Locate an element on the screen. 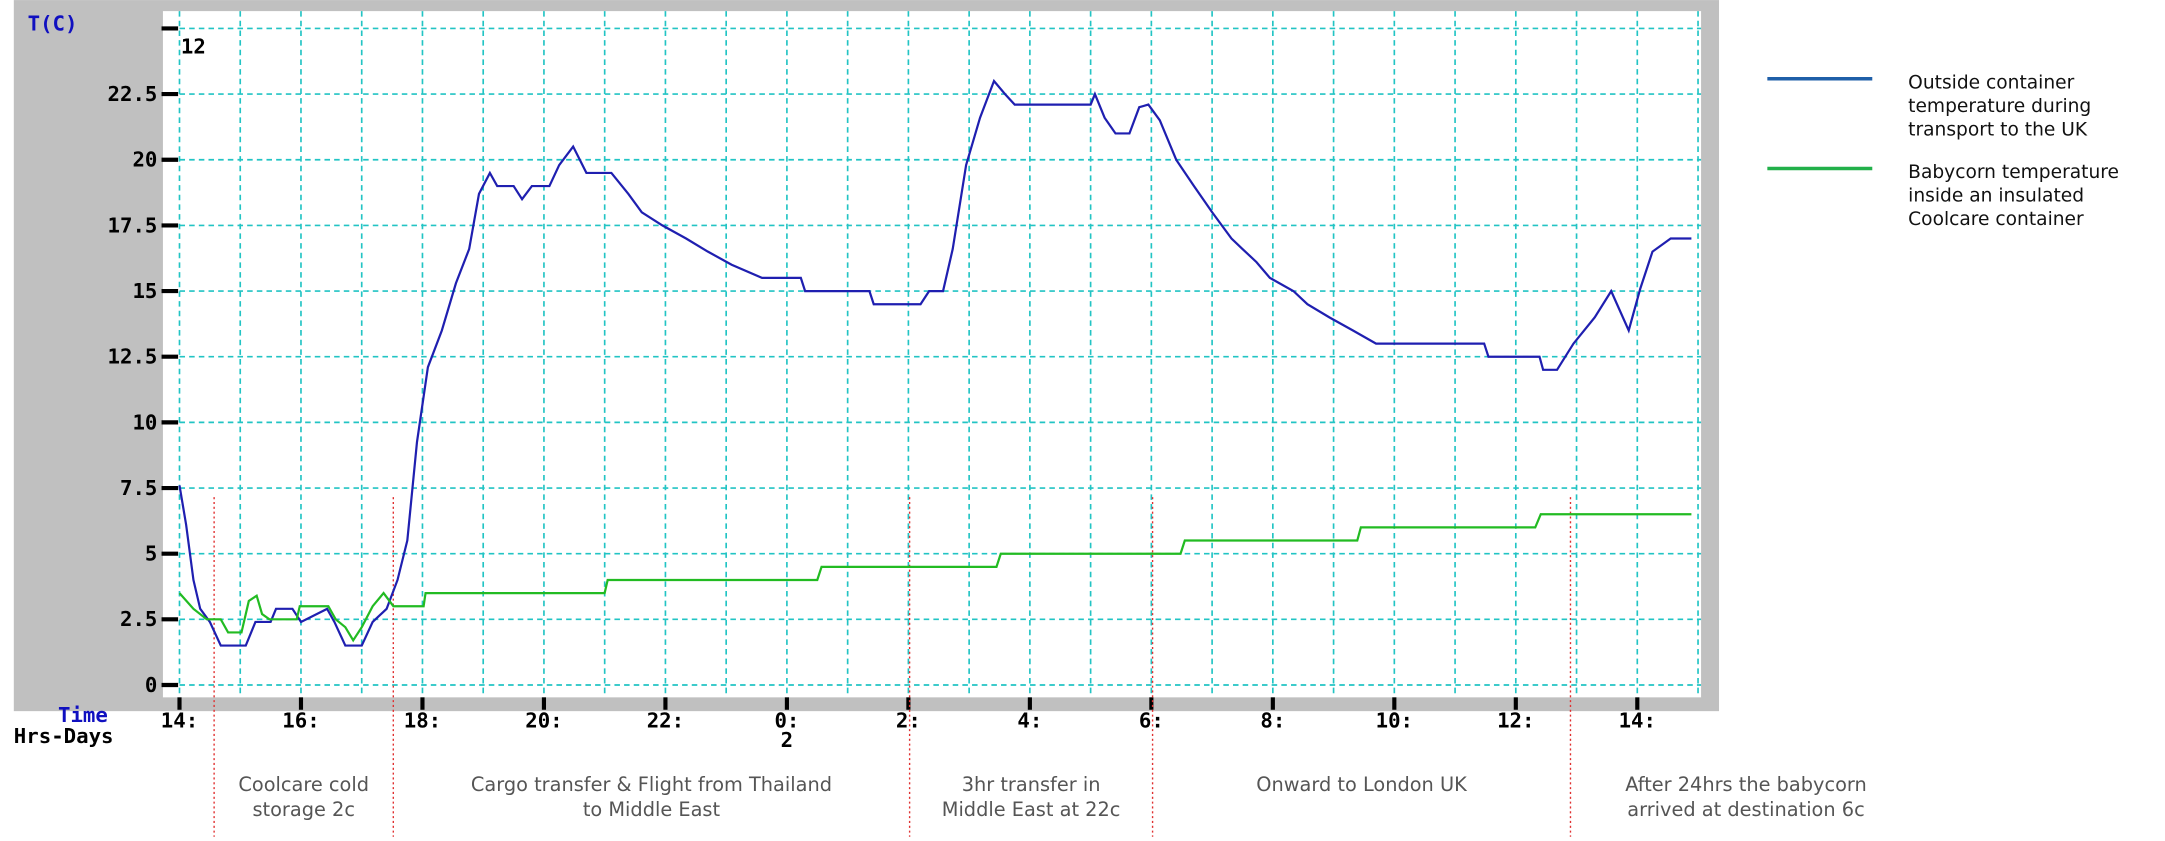 This screenshot has width=2165, height=841. y-tick-label: 5 is located at coordinates (151, 554).